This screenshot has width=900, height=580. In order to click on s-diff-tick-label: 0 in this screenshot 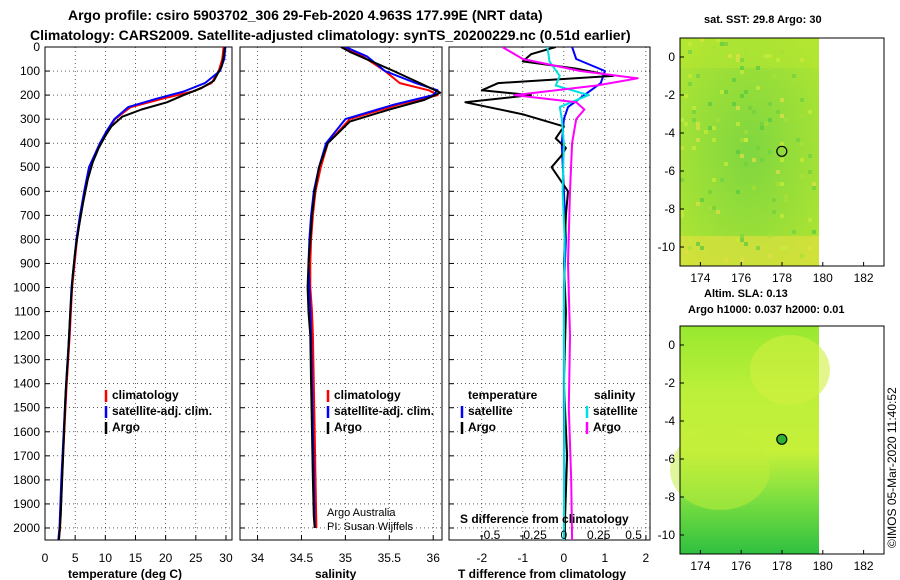, I will do `click(564, 535)`.